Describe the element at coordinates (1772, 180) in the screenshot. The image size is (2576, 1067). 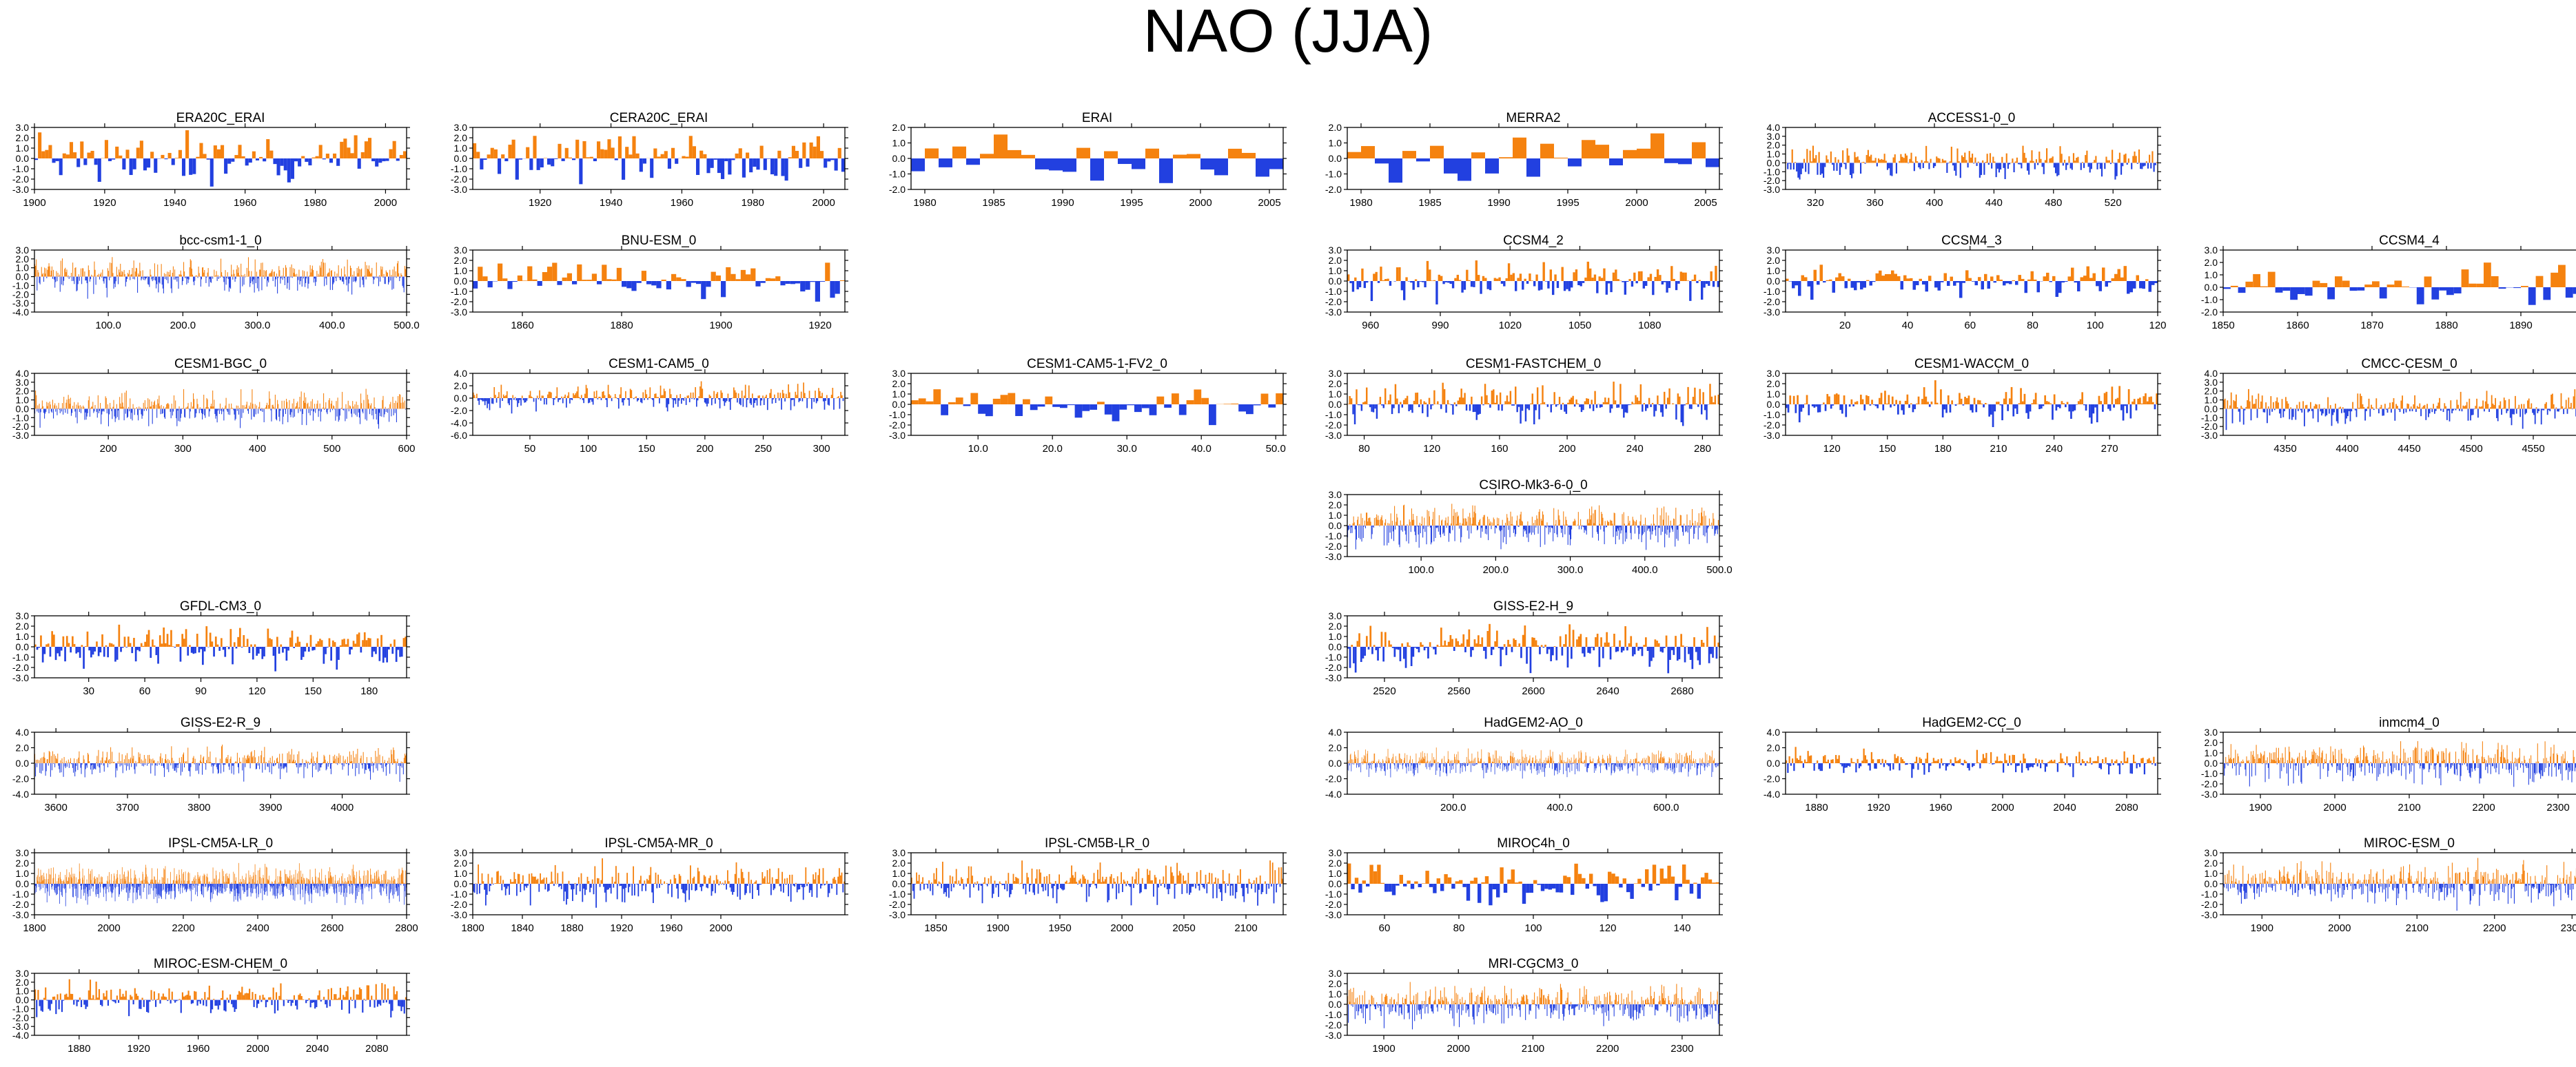
I see `y-tick-label: -2.0` at that location.